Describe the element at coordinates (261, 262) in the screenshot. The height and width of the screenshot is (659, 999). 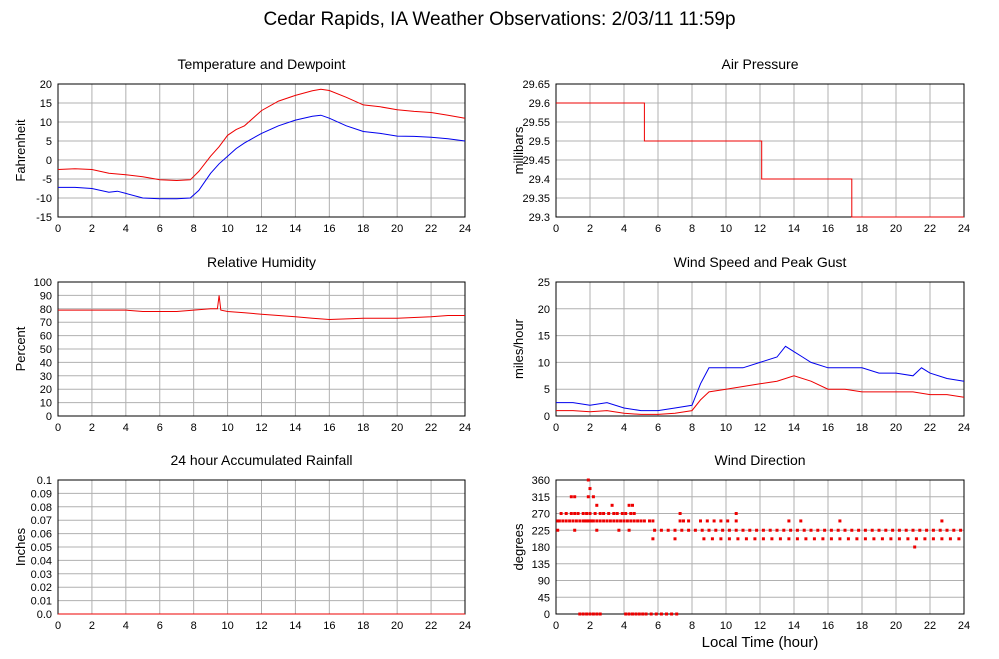
I see `chart-title: Relative Humidity` at that location.